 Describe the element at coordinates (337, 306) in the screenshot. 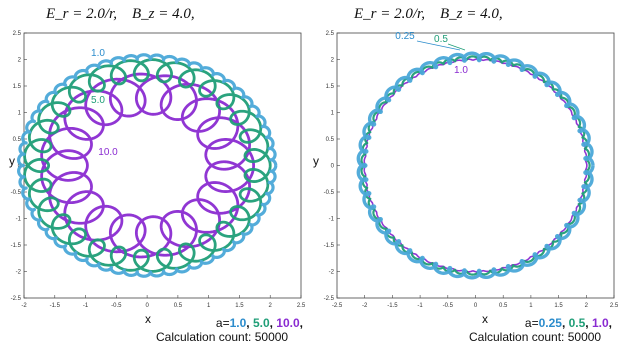

I see `x-tick-label: -2.5` at that location.